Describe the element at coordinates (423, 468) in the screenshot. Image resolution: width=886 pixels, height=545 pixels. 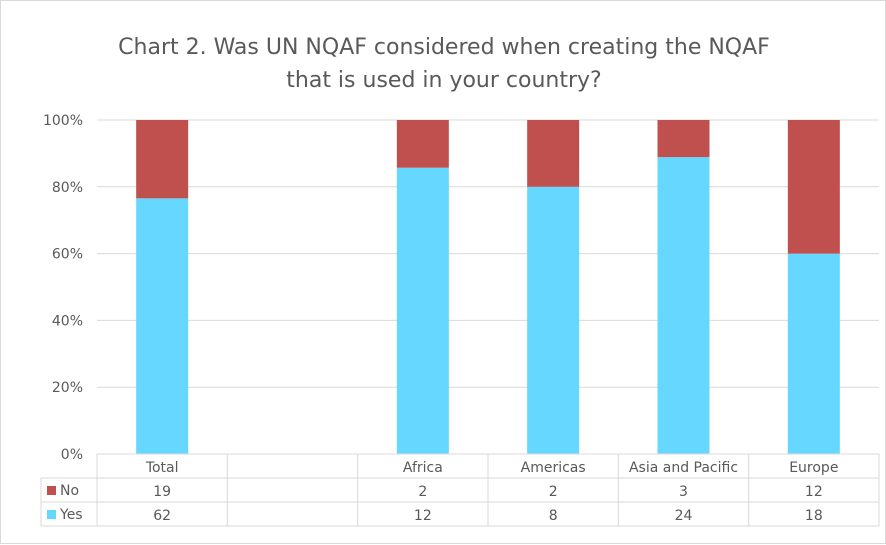
I see `category-label: Africa` at that location.